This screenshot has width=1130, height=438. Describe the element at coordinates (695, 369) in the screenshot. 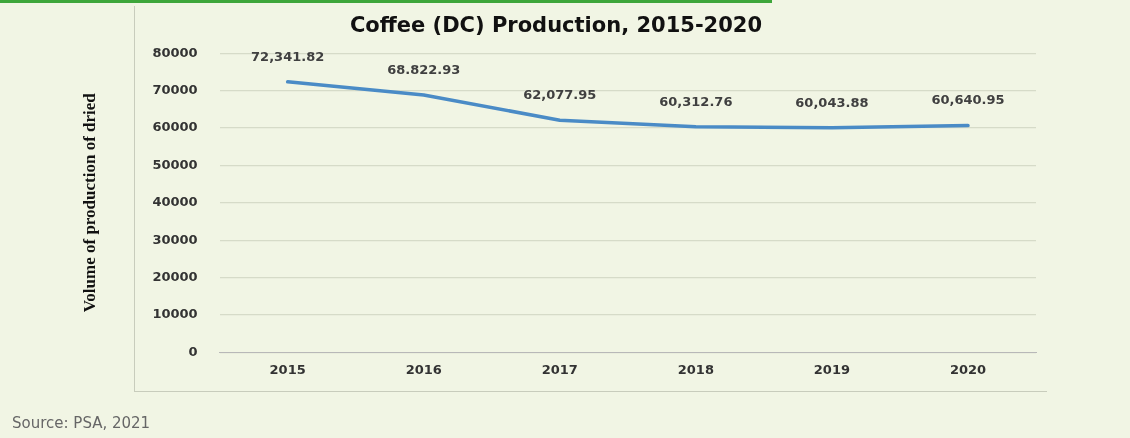

I see `x-tick-label: 2018` at that location.